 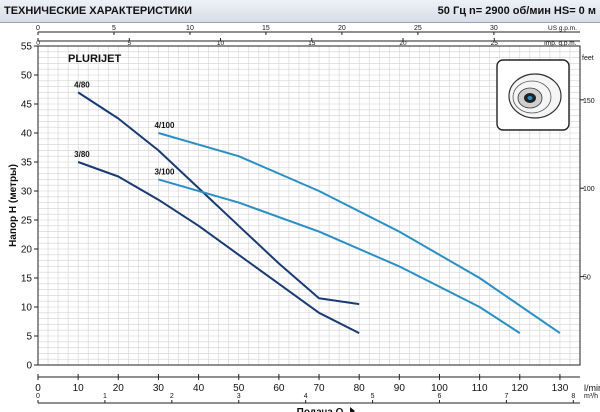 What do you see at coordinates (94, 59) in the screenshot?
I see `chart-title: PLURIJET` at bounding box center [94, 59].